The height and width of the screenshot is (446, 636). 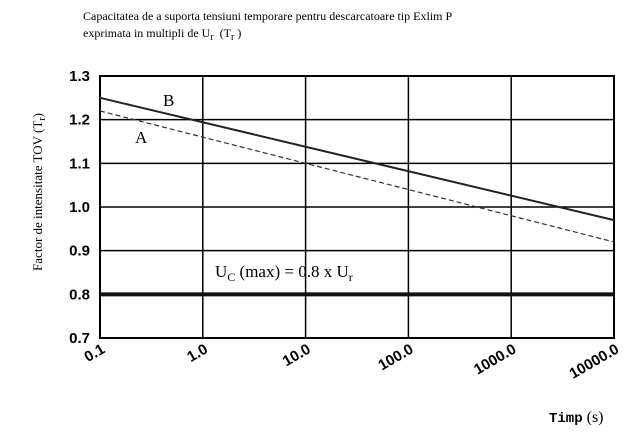 I want to click on y-tick-label: 0.7, so click(x=79, y=338).